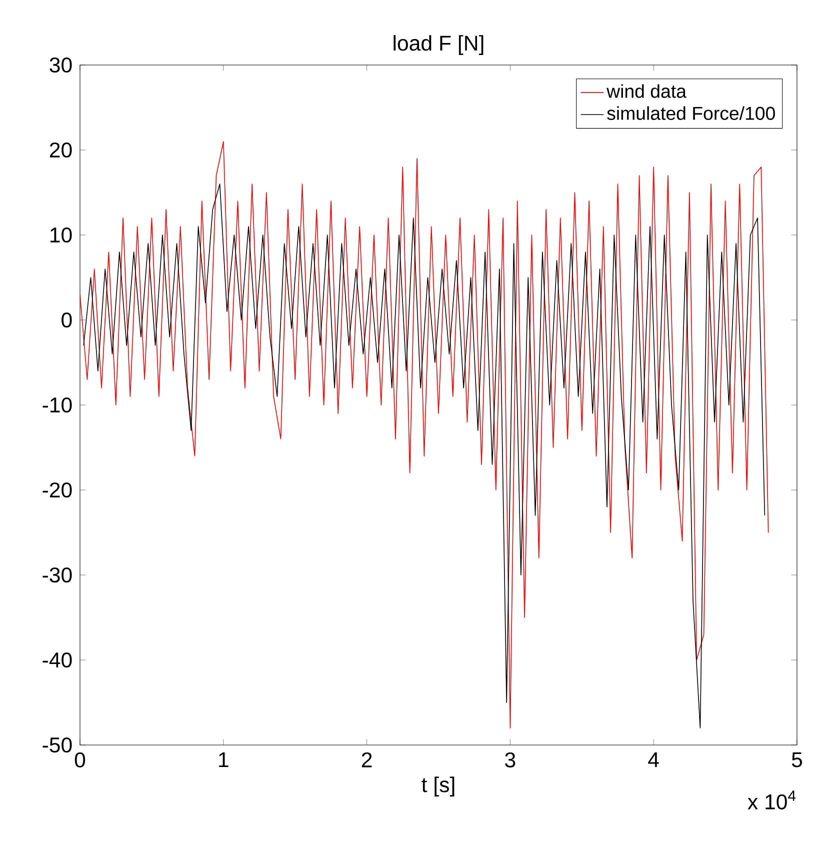 The image size is (817, 842). What do you see at coordinates (653, 760) in the screenshot?
I see `x-tick-label: 4` at bounding box center [653, 760].